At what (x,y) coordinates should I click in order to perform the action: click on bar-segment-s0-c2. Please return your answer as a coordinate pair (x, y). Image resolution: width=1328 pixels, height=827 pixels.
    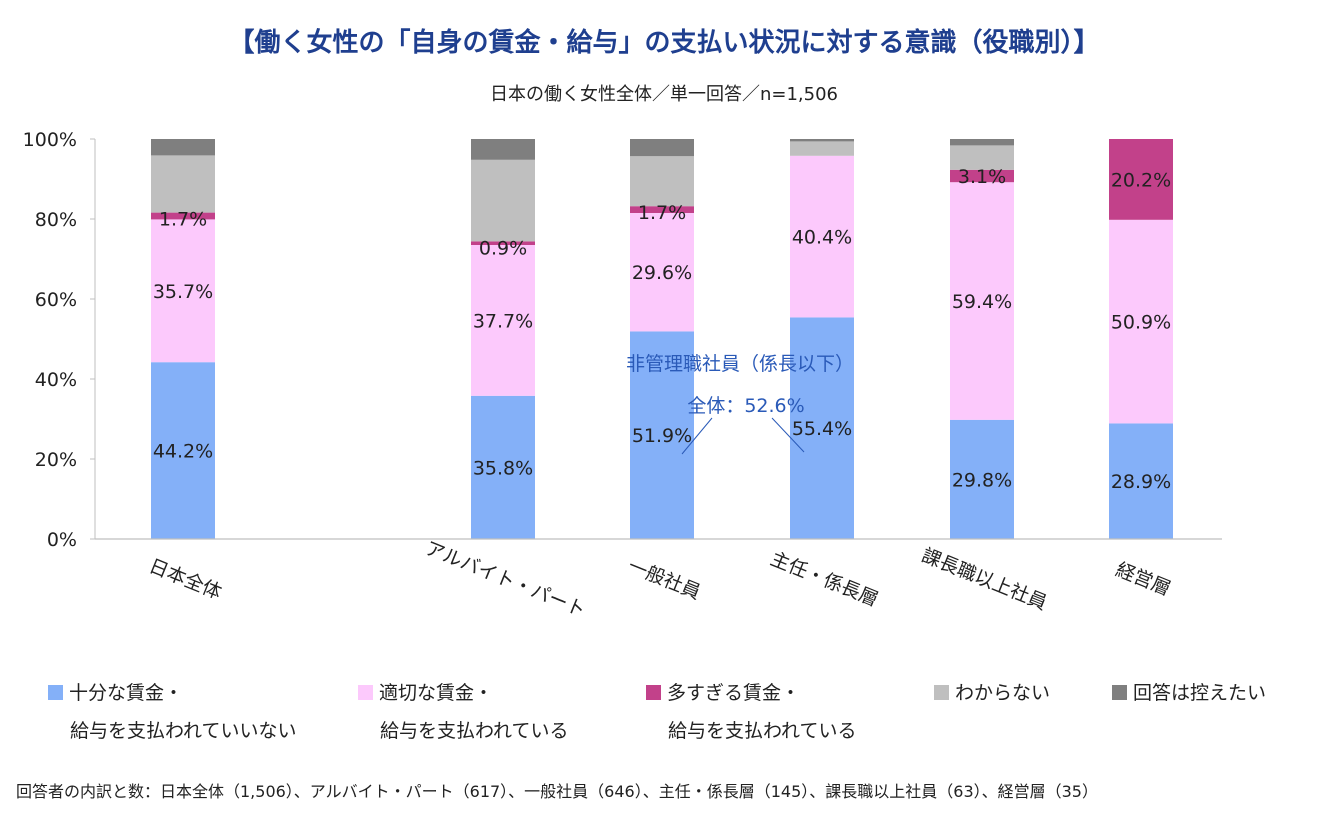
    Looking at the image, I should click on (662, 435).